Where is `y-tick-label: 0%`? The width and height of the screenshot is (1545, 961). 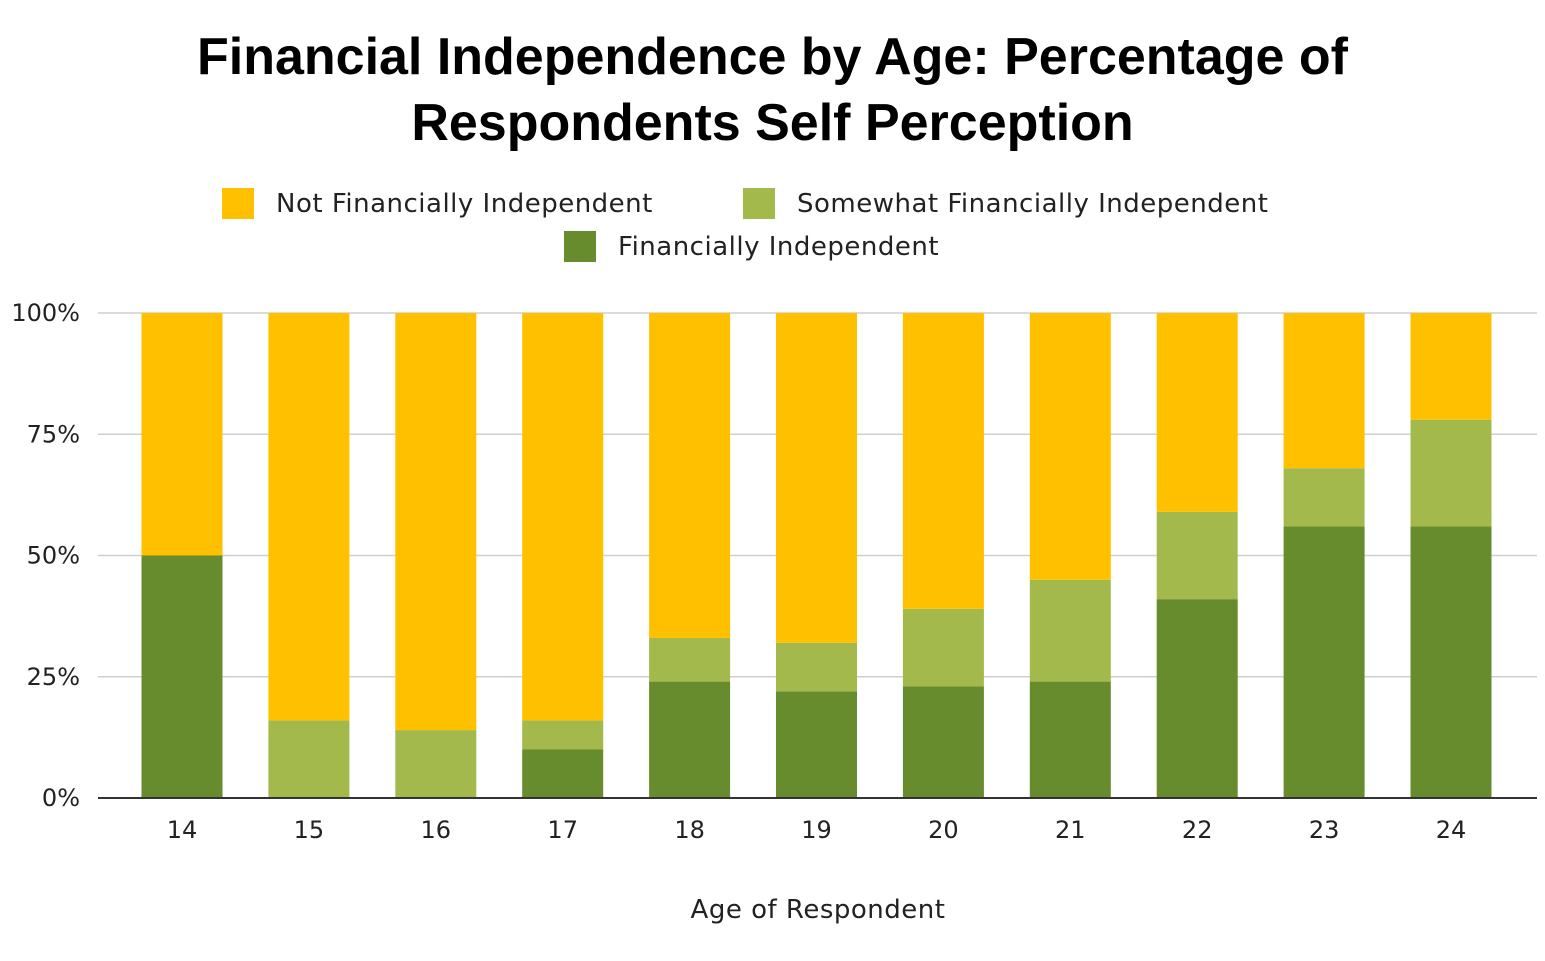 y-tick-label: 0% is located at coordinates (61, 798).